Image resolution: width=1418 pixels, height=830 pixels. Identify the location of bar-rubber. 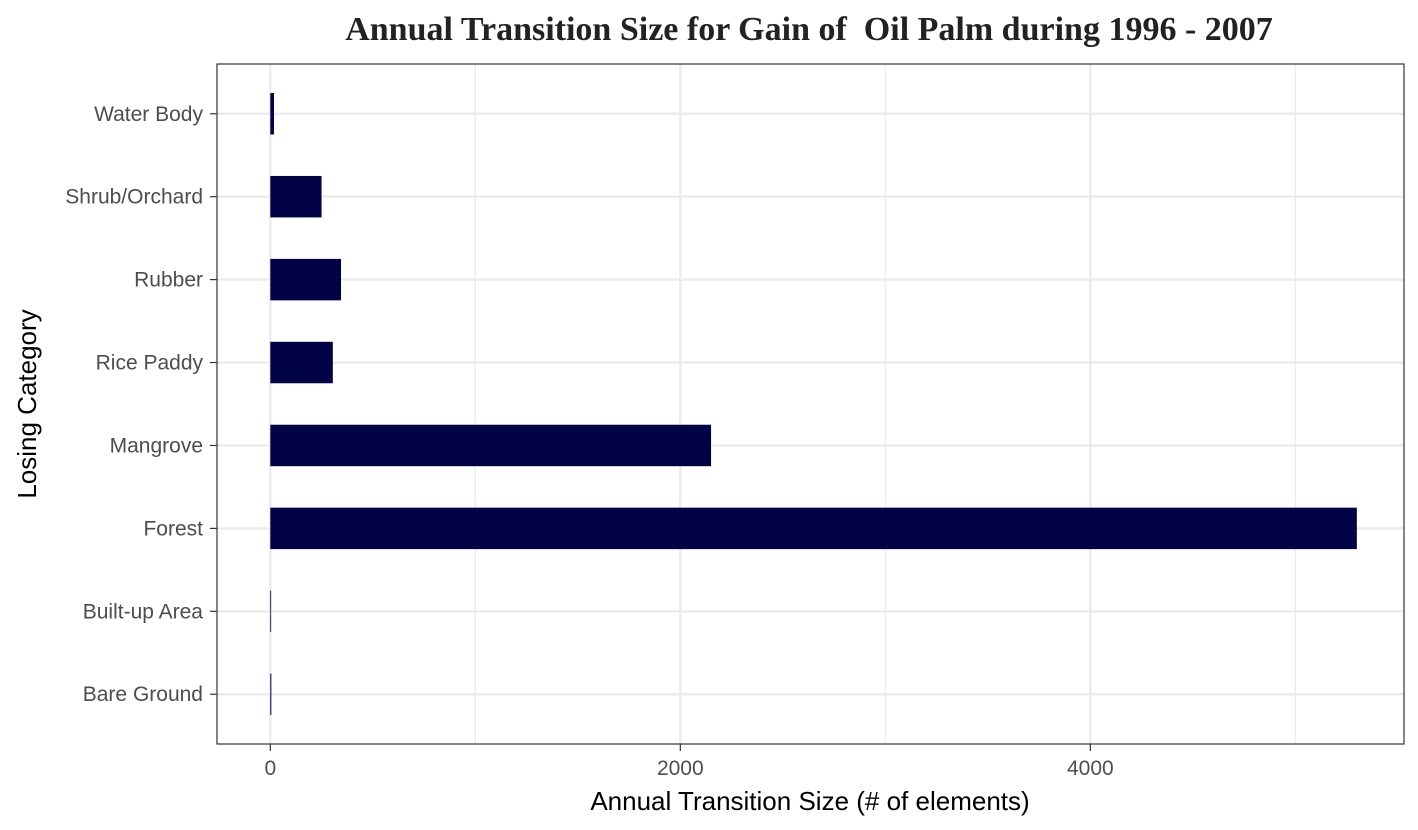
(306, 279).